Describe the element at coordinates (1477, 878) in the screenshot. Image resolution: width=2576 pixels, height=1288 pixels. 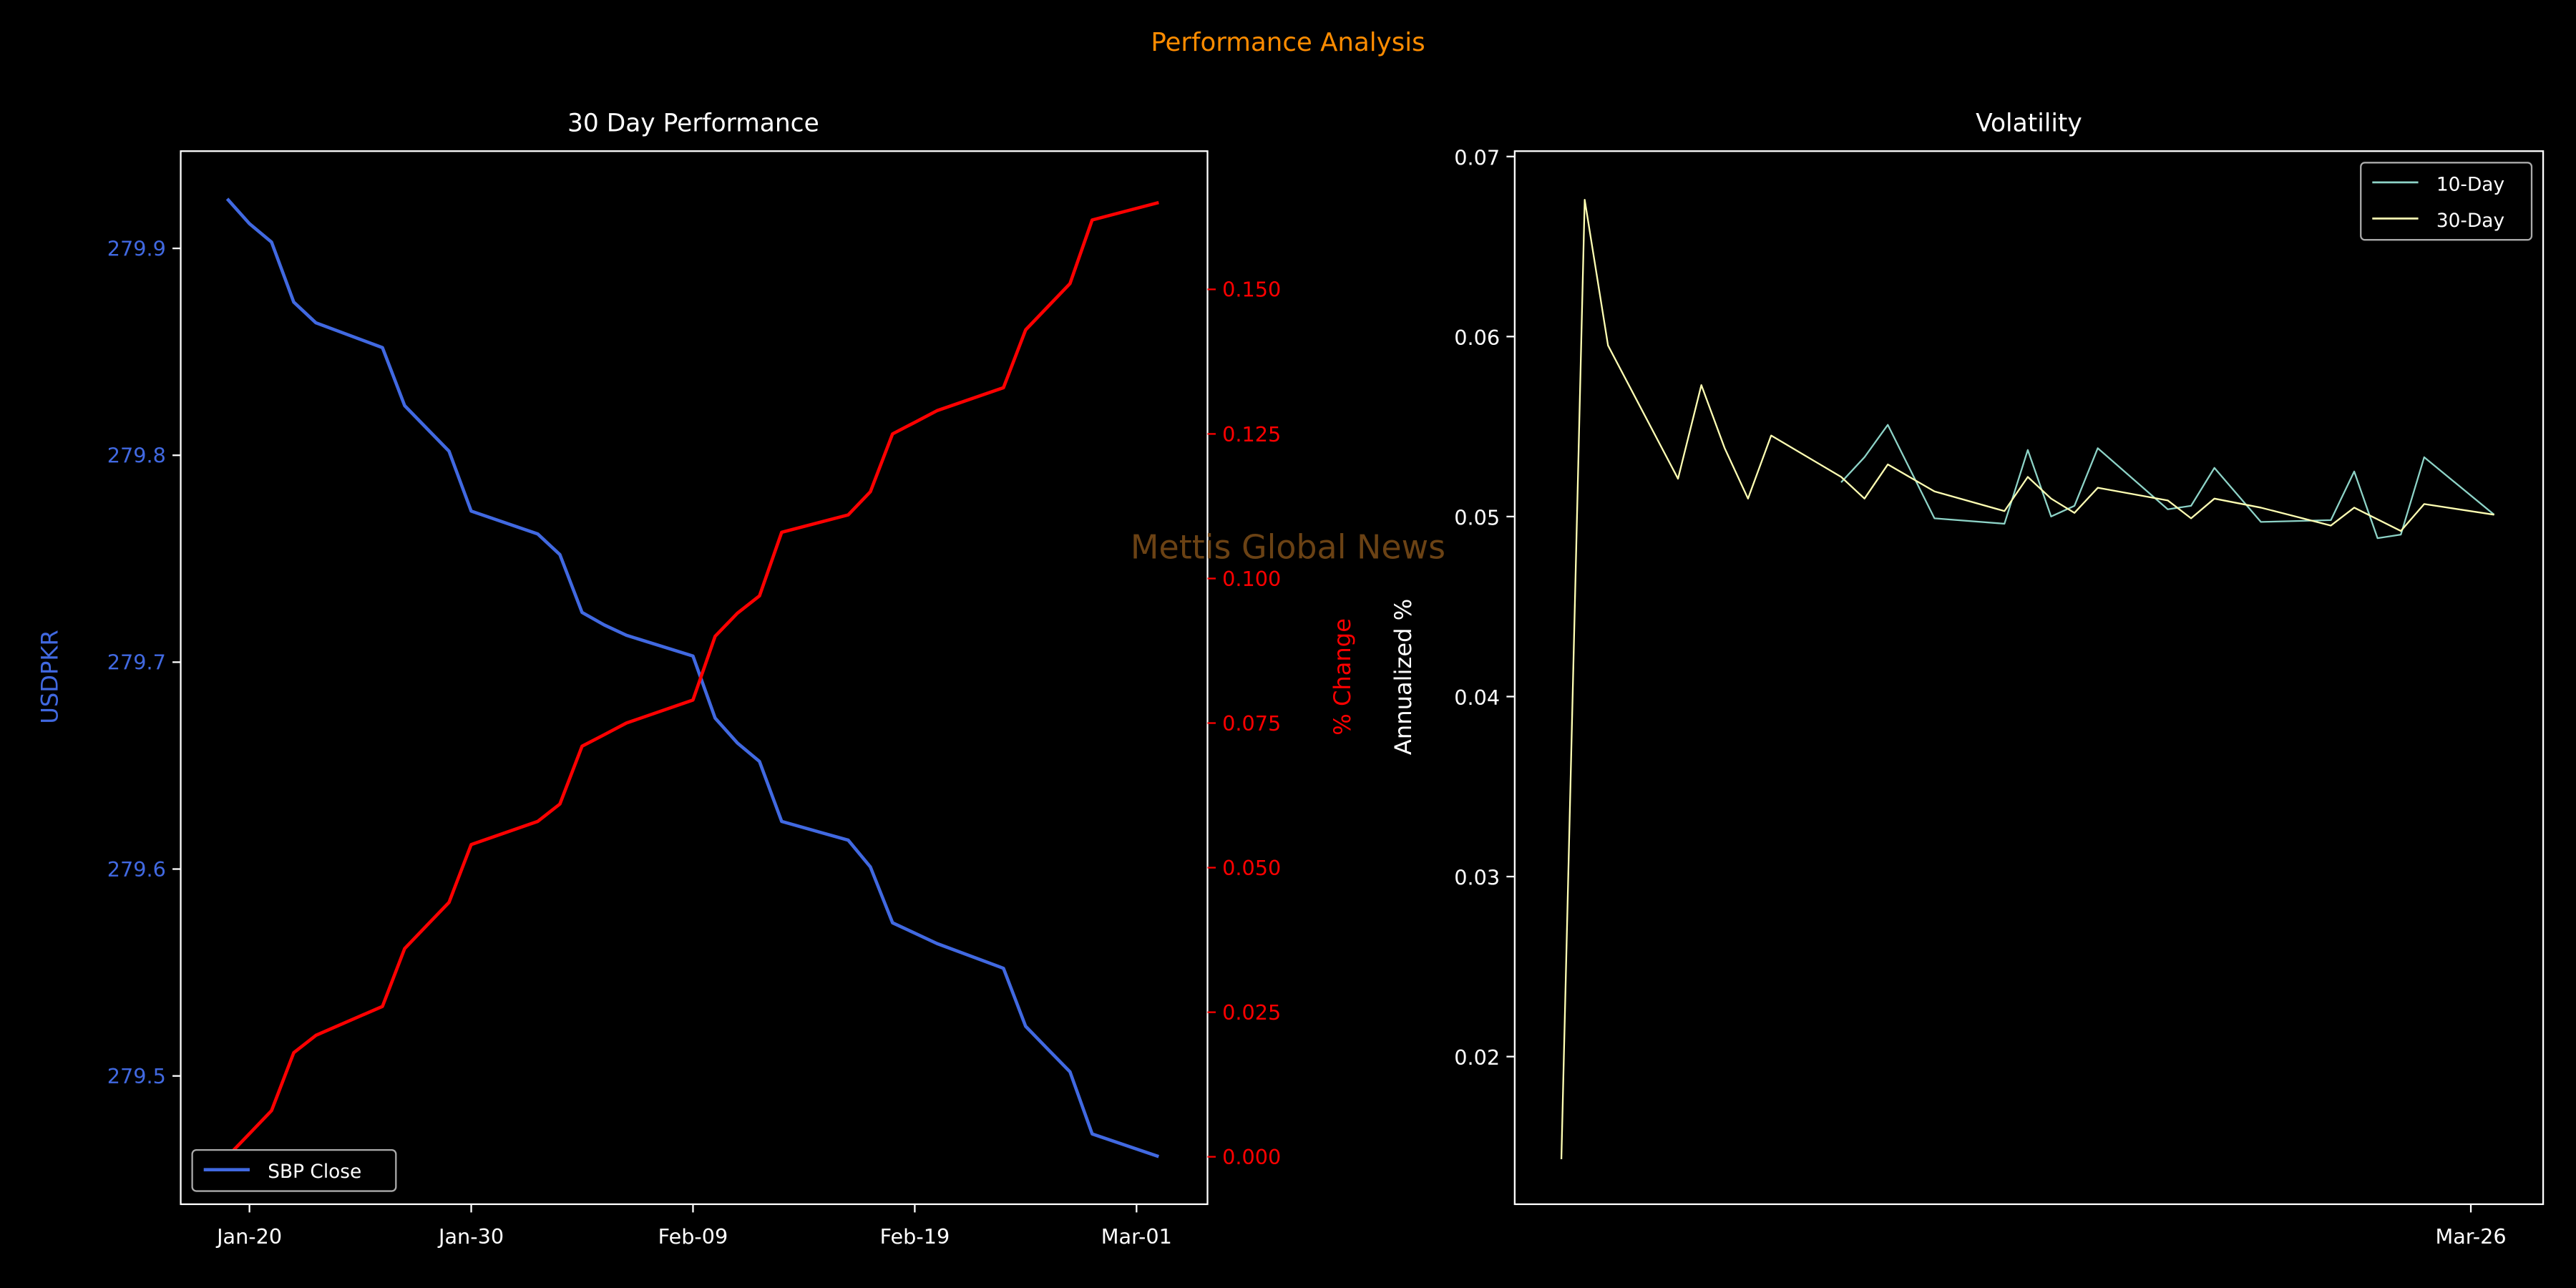
I see `y-tick-label: 0.03` at that location.